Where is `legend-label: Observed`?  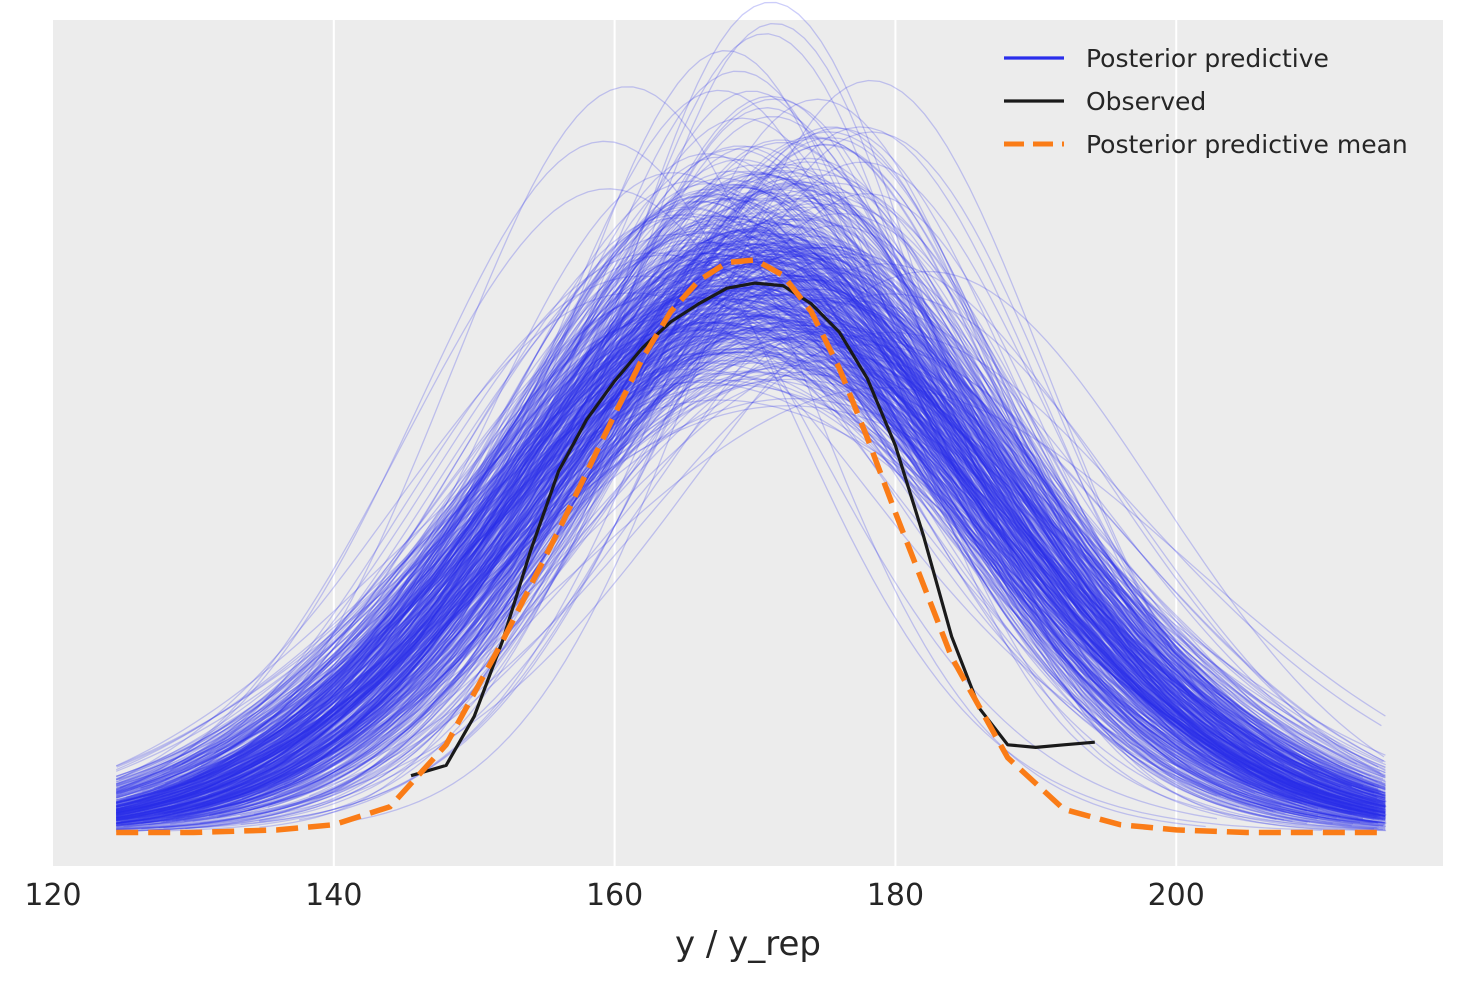
legend-label: Observed is located at coordinates (1146, 101).